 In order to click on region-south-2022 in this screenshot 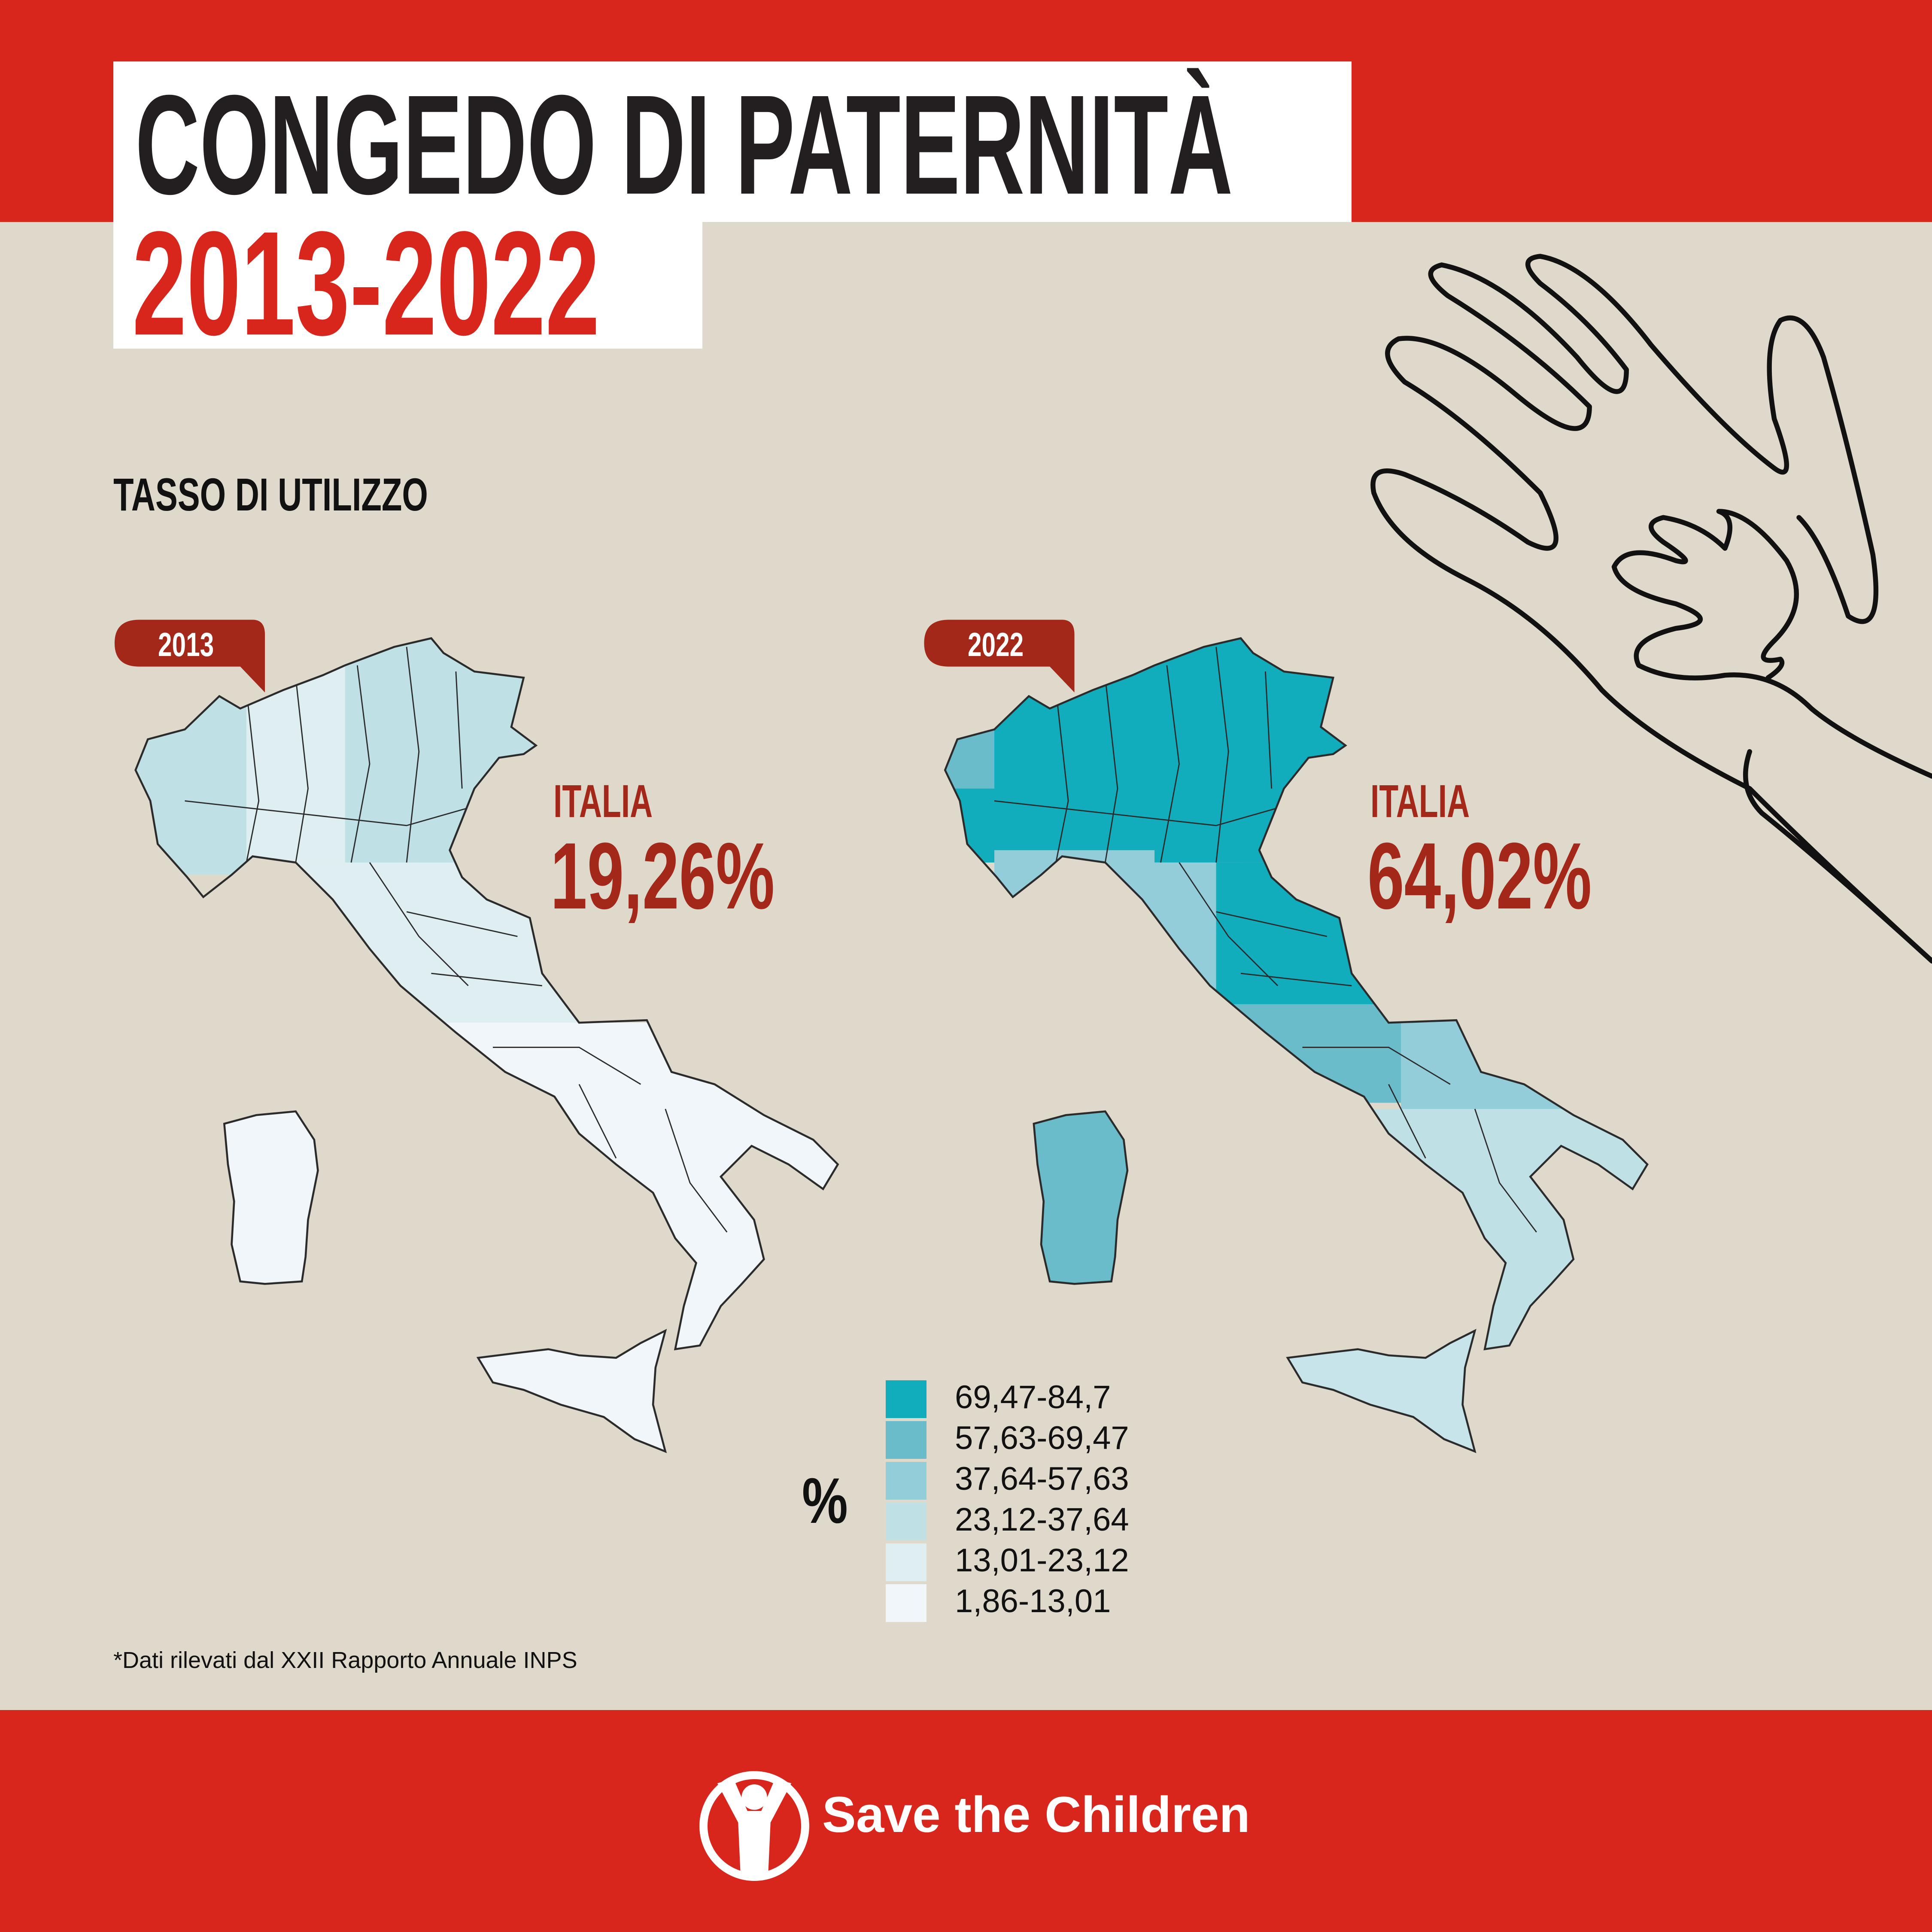, I will do `click(1500, 1229)`.